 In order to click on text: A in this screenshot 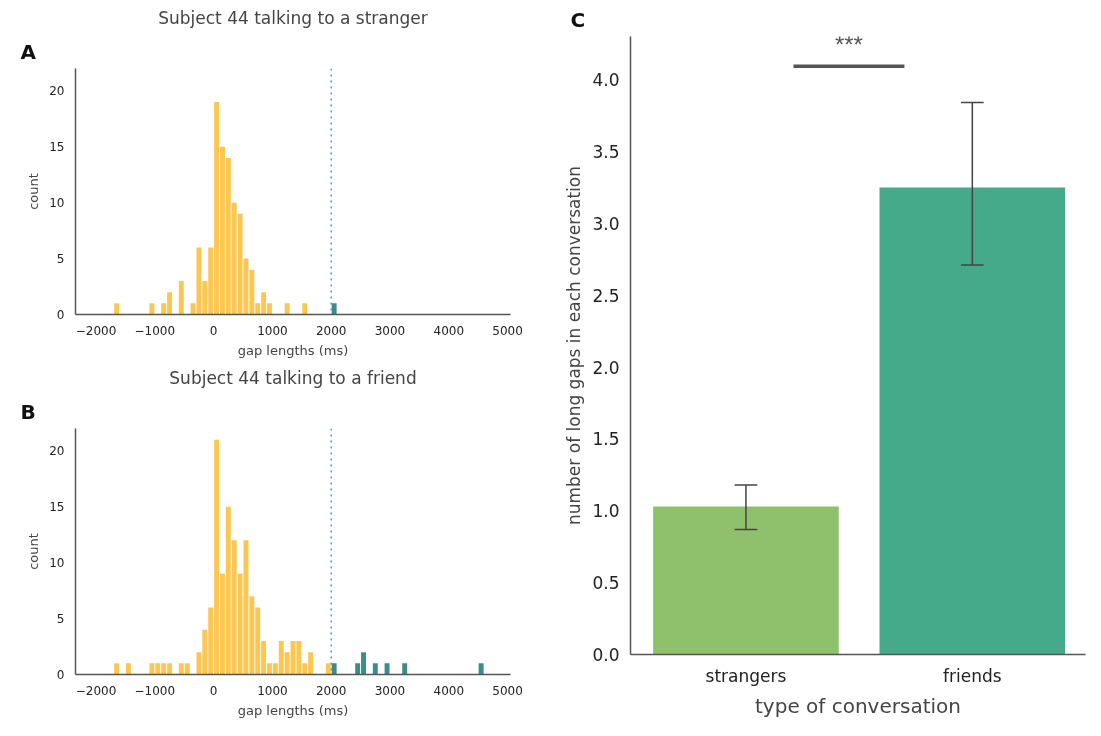, I will do `click(28, 51)`.